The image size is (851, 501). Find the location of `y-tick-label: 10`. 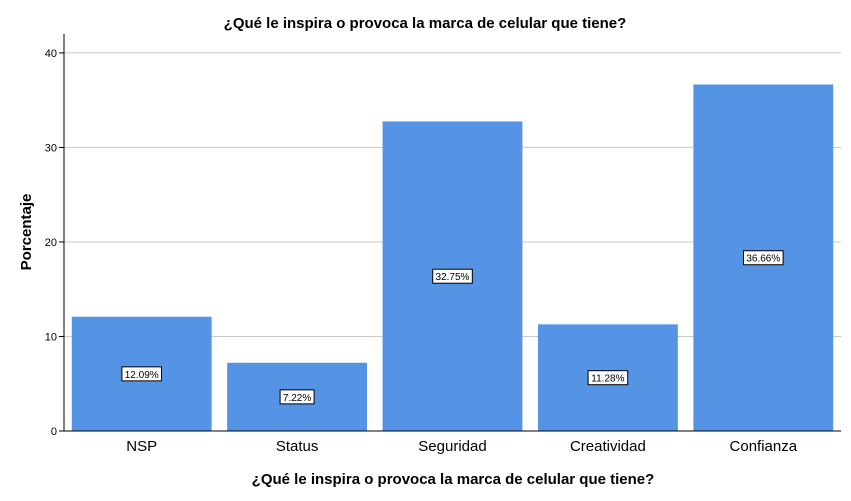

y-tick-label: 10 is located at coordinates (51, 337).